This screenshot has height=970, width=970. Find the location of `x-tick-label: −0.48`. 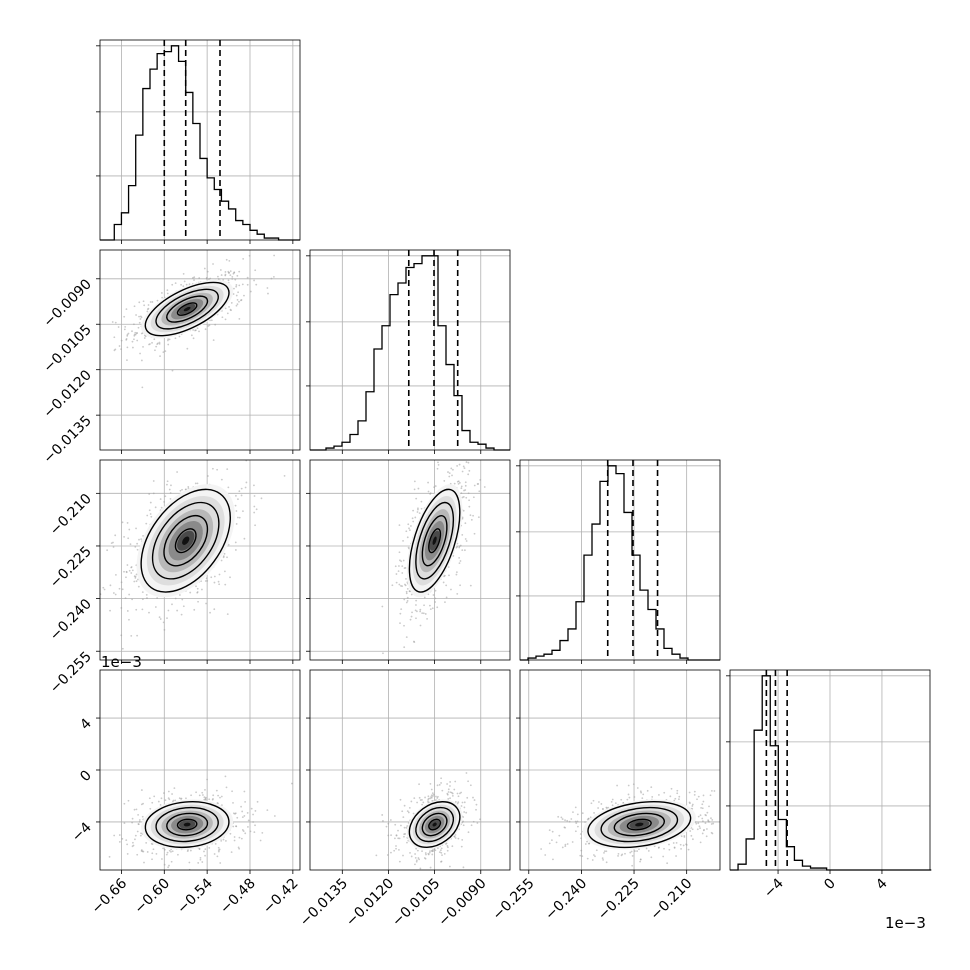

x-tick-label: −0.48 is located at coordinates (238, 897).